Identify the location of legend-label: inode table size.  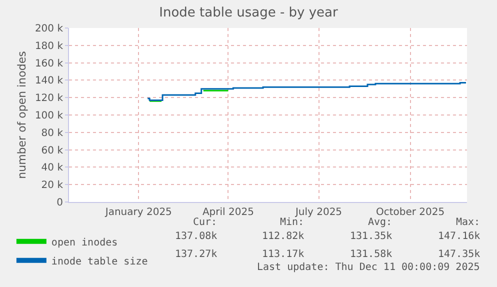
(99, 262).